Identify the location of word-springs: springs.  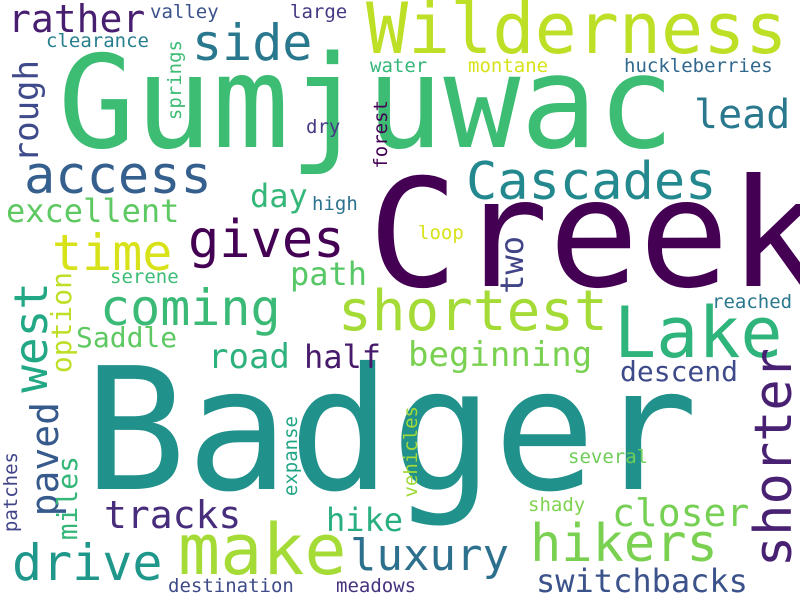
(175, 80).